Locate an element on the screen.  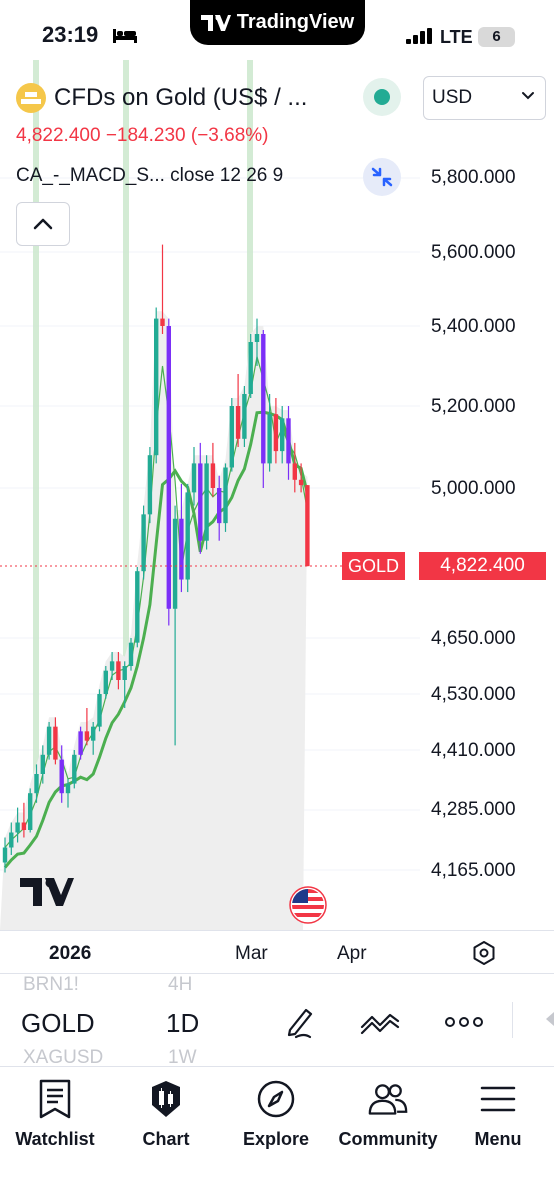
us-flag-icon is located at coordinates (308, 905).